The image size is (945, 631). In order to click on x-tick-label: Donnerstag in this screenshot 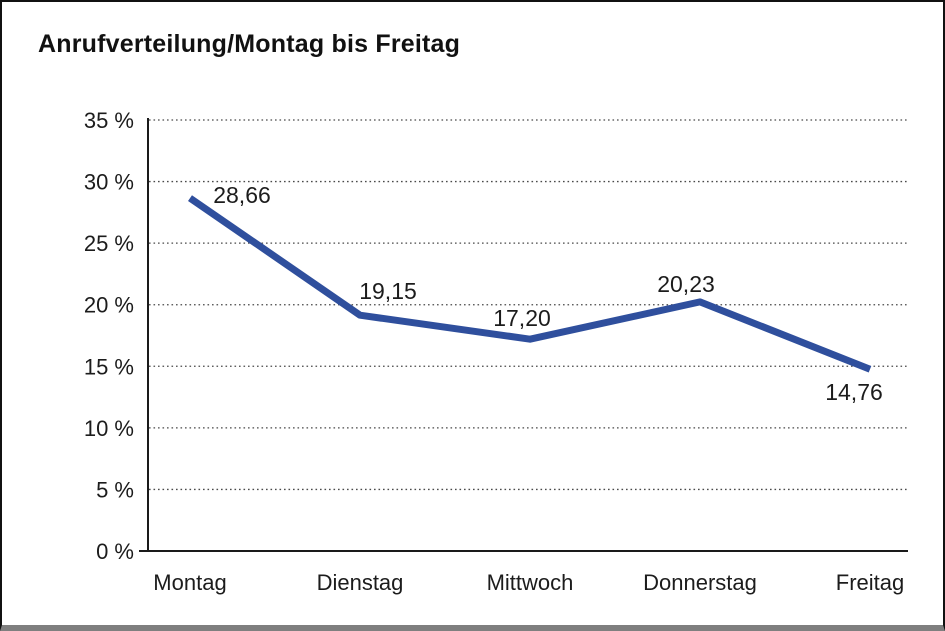, I will do `click(700, 582)`.